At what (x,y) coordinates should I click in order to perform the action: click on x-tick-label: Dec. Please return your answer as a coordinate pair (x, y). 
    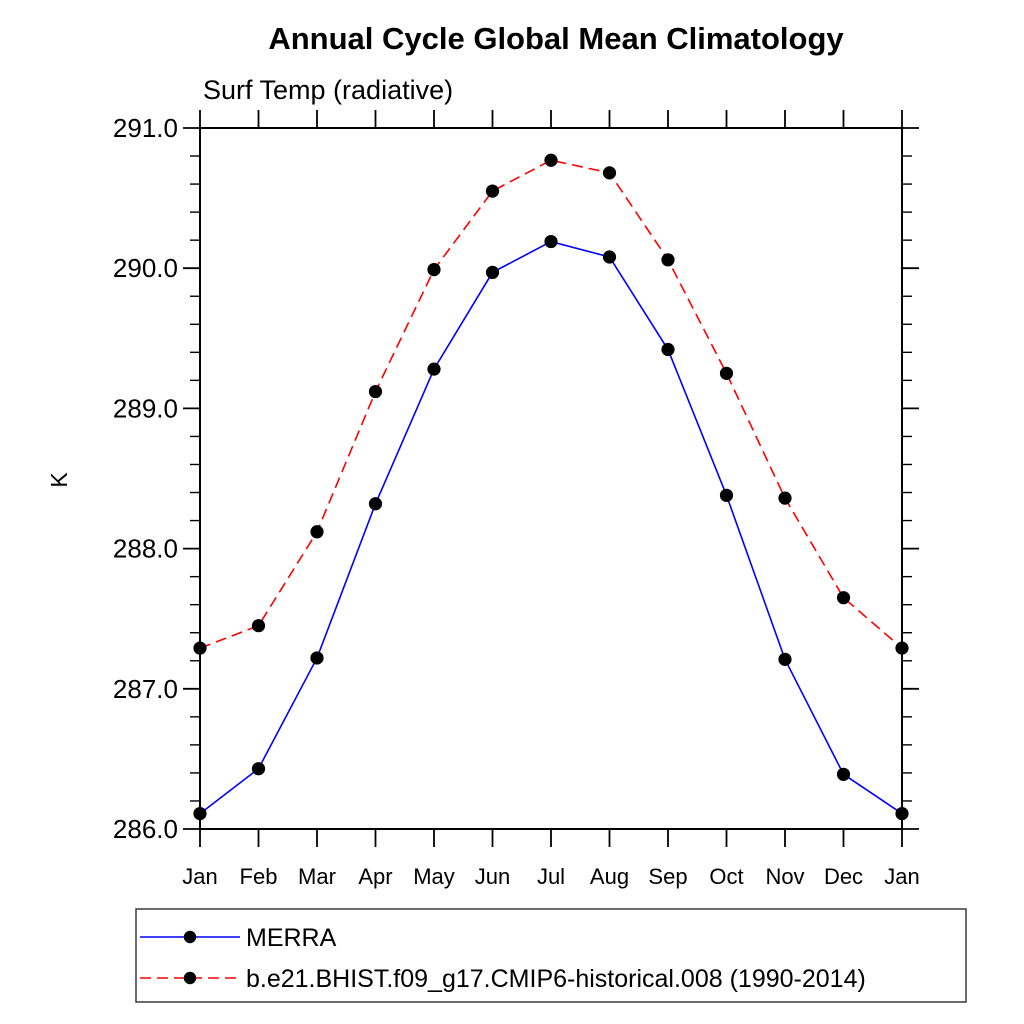
    Looking at the image, I should click on (843, 876).